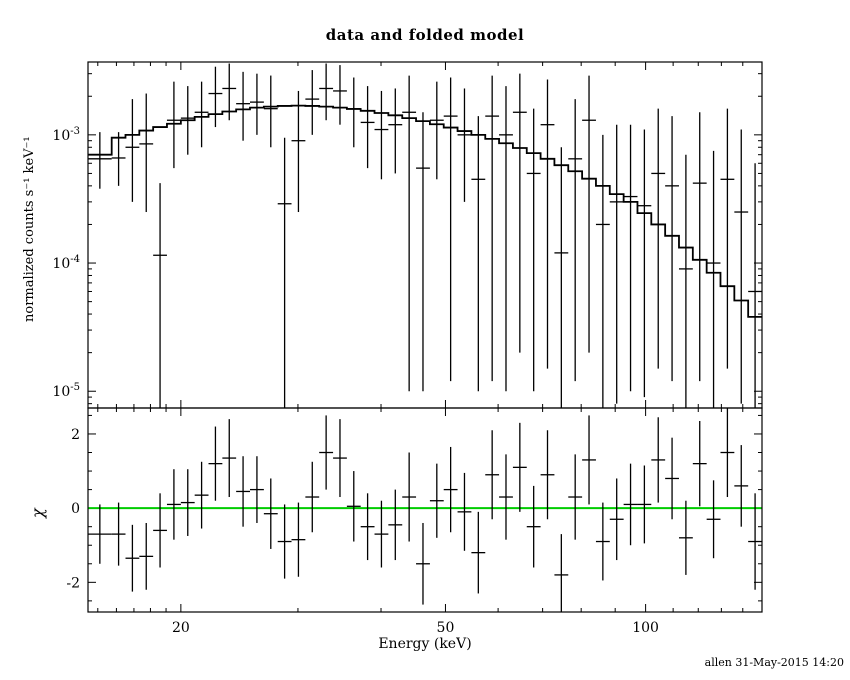 This screenshot has height=680, width=850. Describe the element at coordinates (66, 391) in the screenshot. I see `svg-text: 10⁻⁵` at that location.